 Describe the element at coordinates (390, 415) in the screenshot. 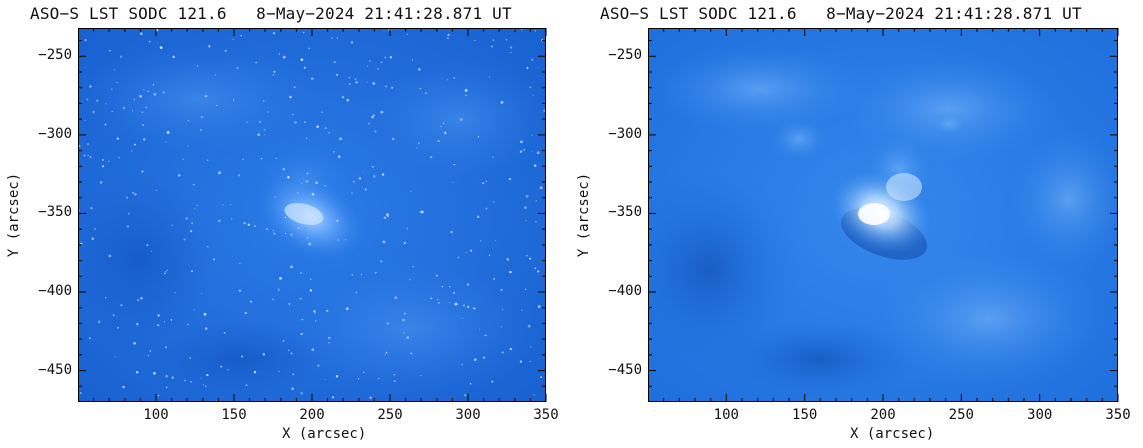

I see `x-tick-label: 250` at that location.